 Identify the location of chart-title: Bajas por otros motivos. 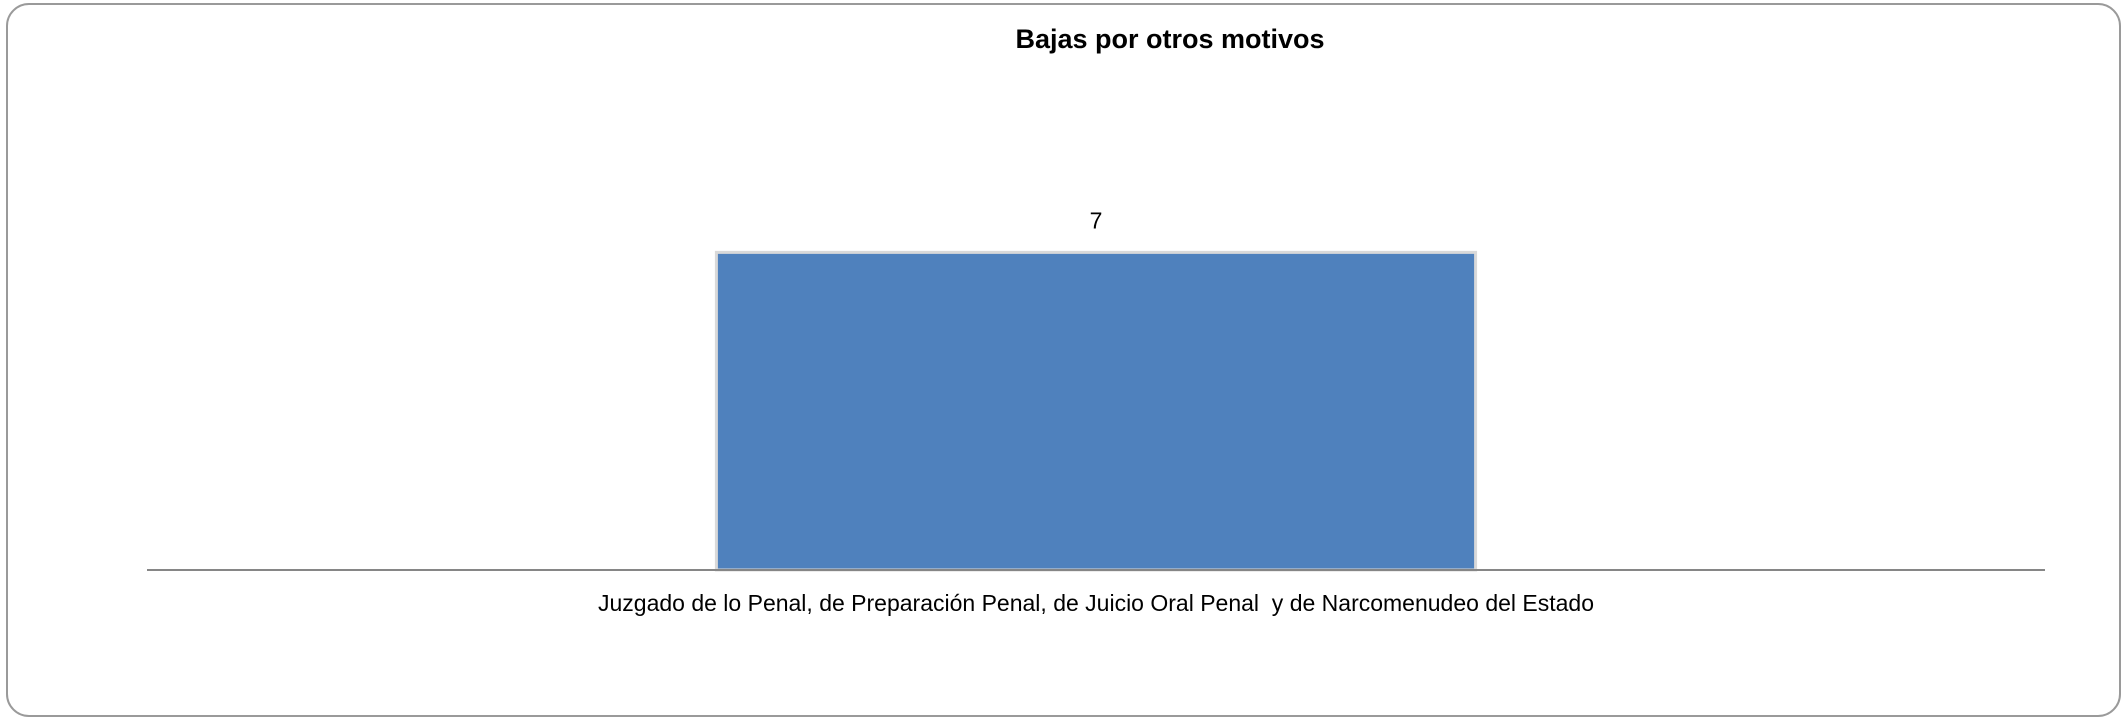
(1169, 39).